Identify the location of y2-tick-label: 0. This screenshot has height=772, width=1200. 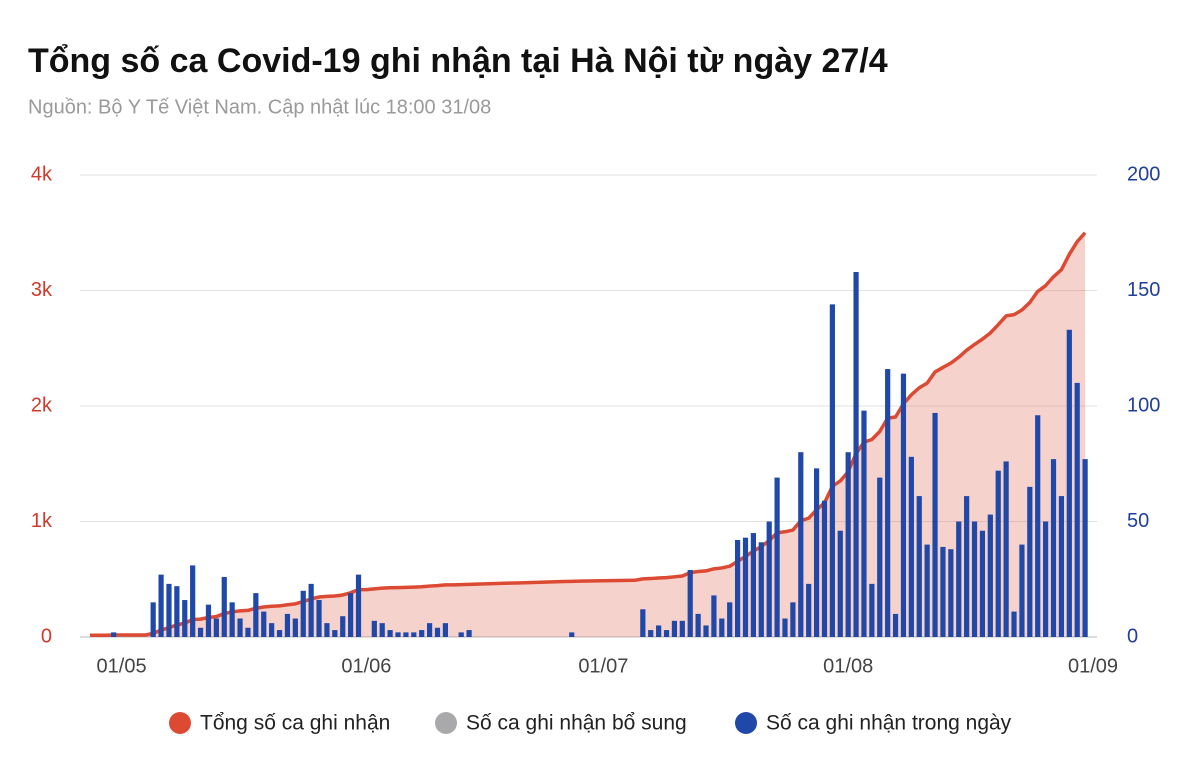
(1132, 636).